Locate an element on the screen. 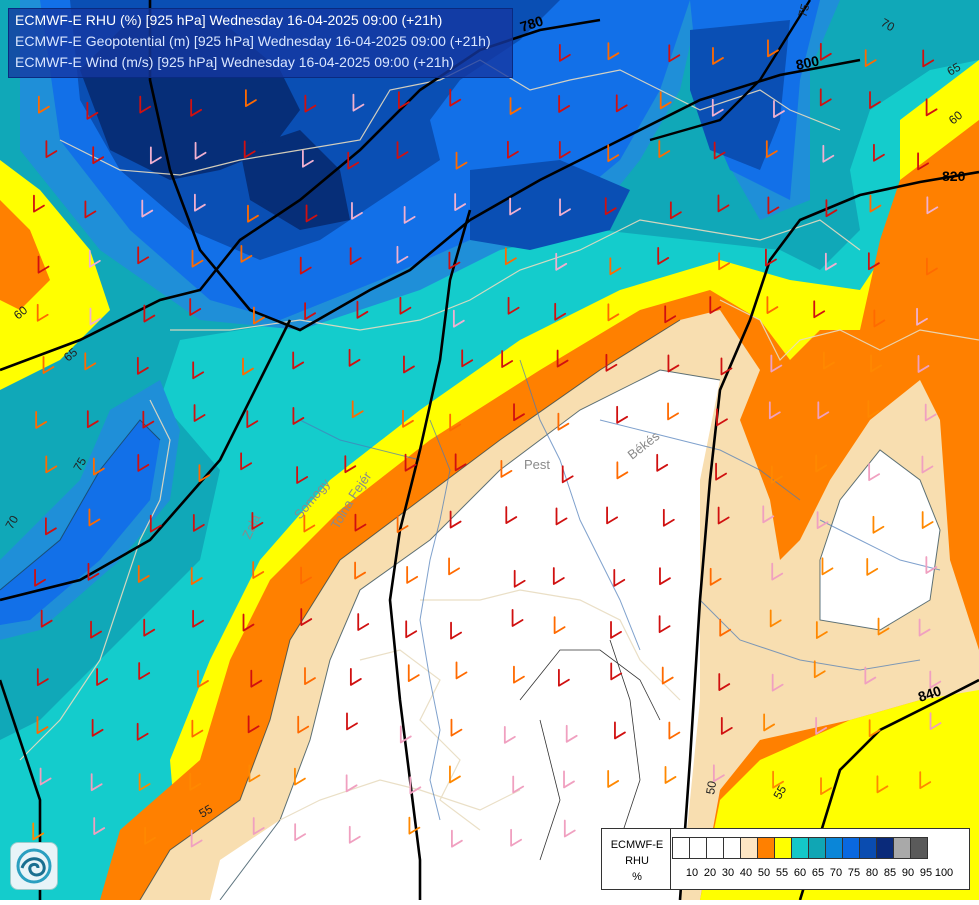 Image resolution: width=979 pixels, height=905 pixels. legend-divider is located at coordinates (670, 859).